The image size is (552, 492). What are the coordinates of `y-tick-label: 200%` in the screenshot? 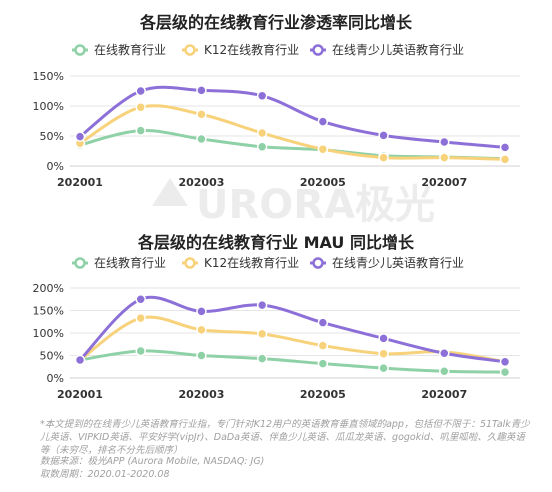 It's located at (48, 288).